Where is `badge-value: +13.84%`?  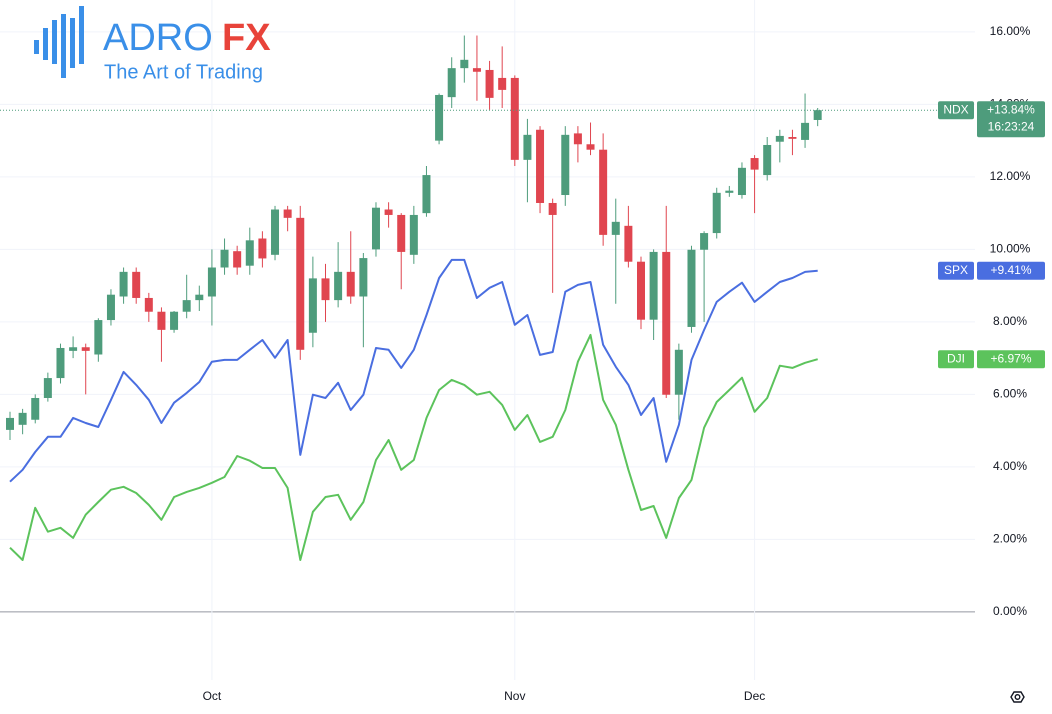
badge-value: +13.84% is located at coordinates (1011, 109).